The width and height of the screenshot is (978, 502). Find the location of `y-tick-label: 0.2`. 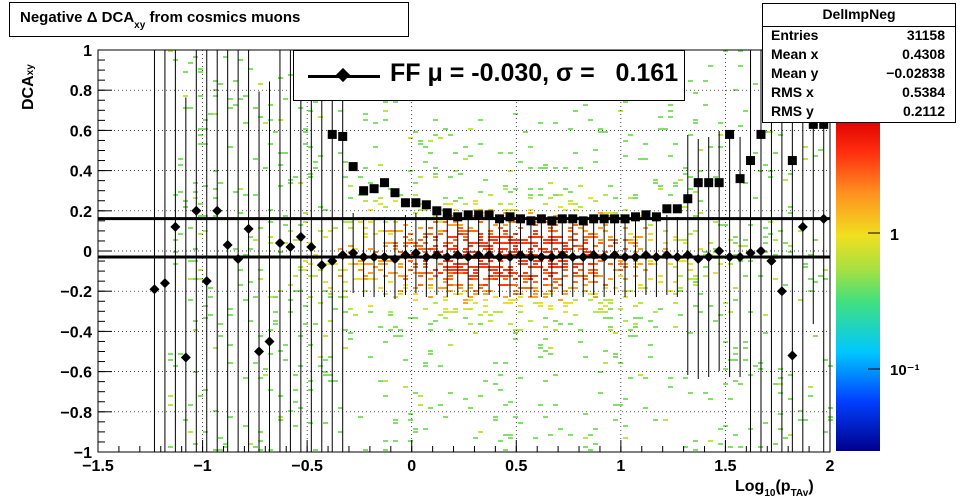

y-tick-label: 0.2 is located at coordinates (81, 212).